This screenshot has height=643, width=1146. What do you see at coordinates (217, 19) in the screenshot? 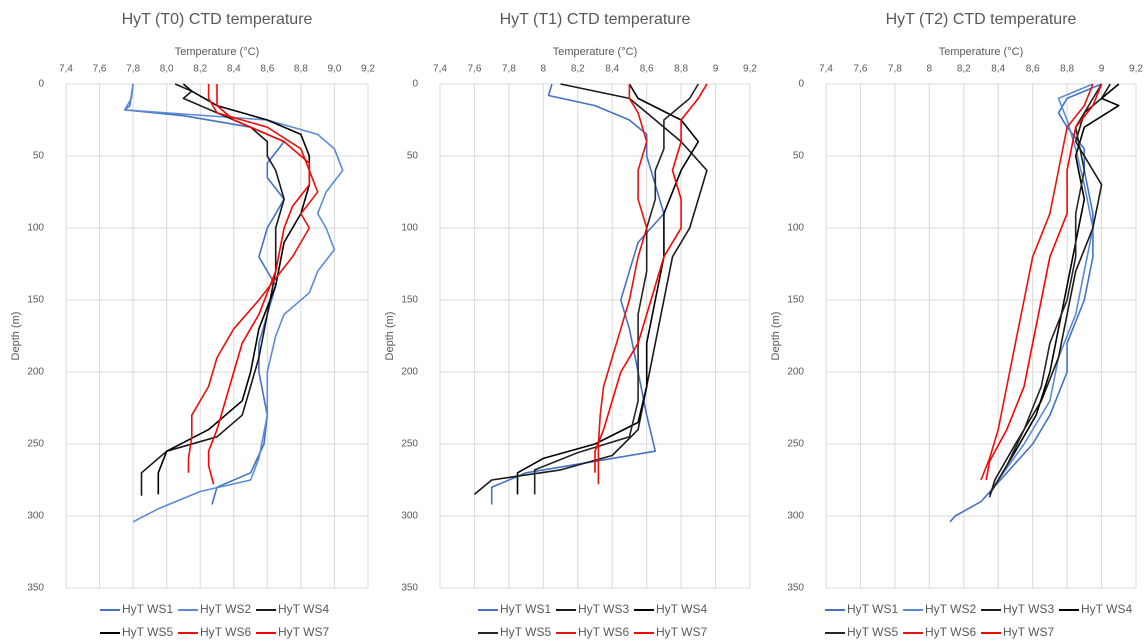
I see `chart-title: HyT (T0) CTD temperature` at bounding box center [217, 19].